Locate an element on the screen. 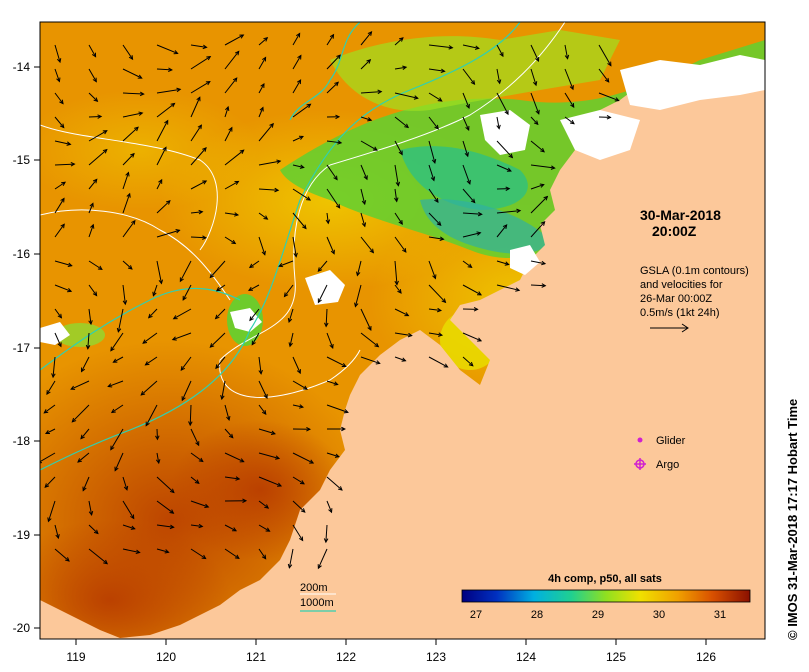 Image resolution: width=809 pixels, height=672 pixels. y-tick-label: -18 is located at coordinates (22, 441).